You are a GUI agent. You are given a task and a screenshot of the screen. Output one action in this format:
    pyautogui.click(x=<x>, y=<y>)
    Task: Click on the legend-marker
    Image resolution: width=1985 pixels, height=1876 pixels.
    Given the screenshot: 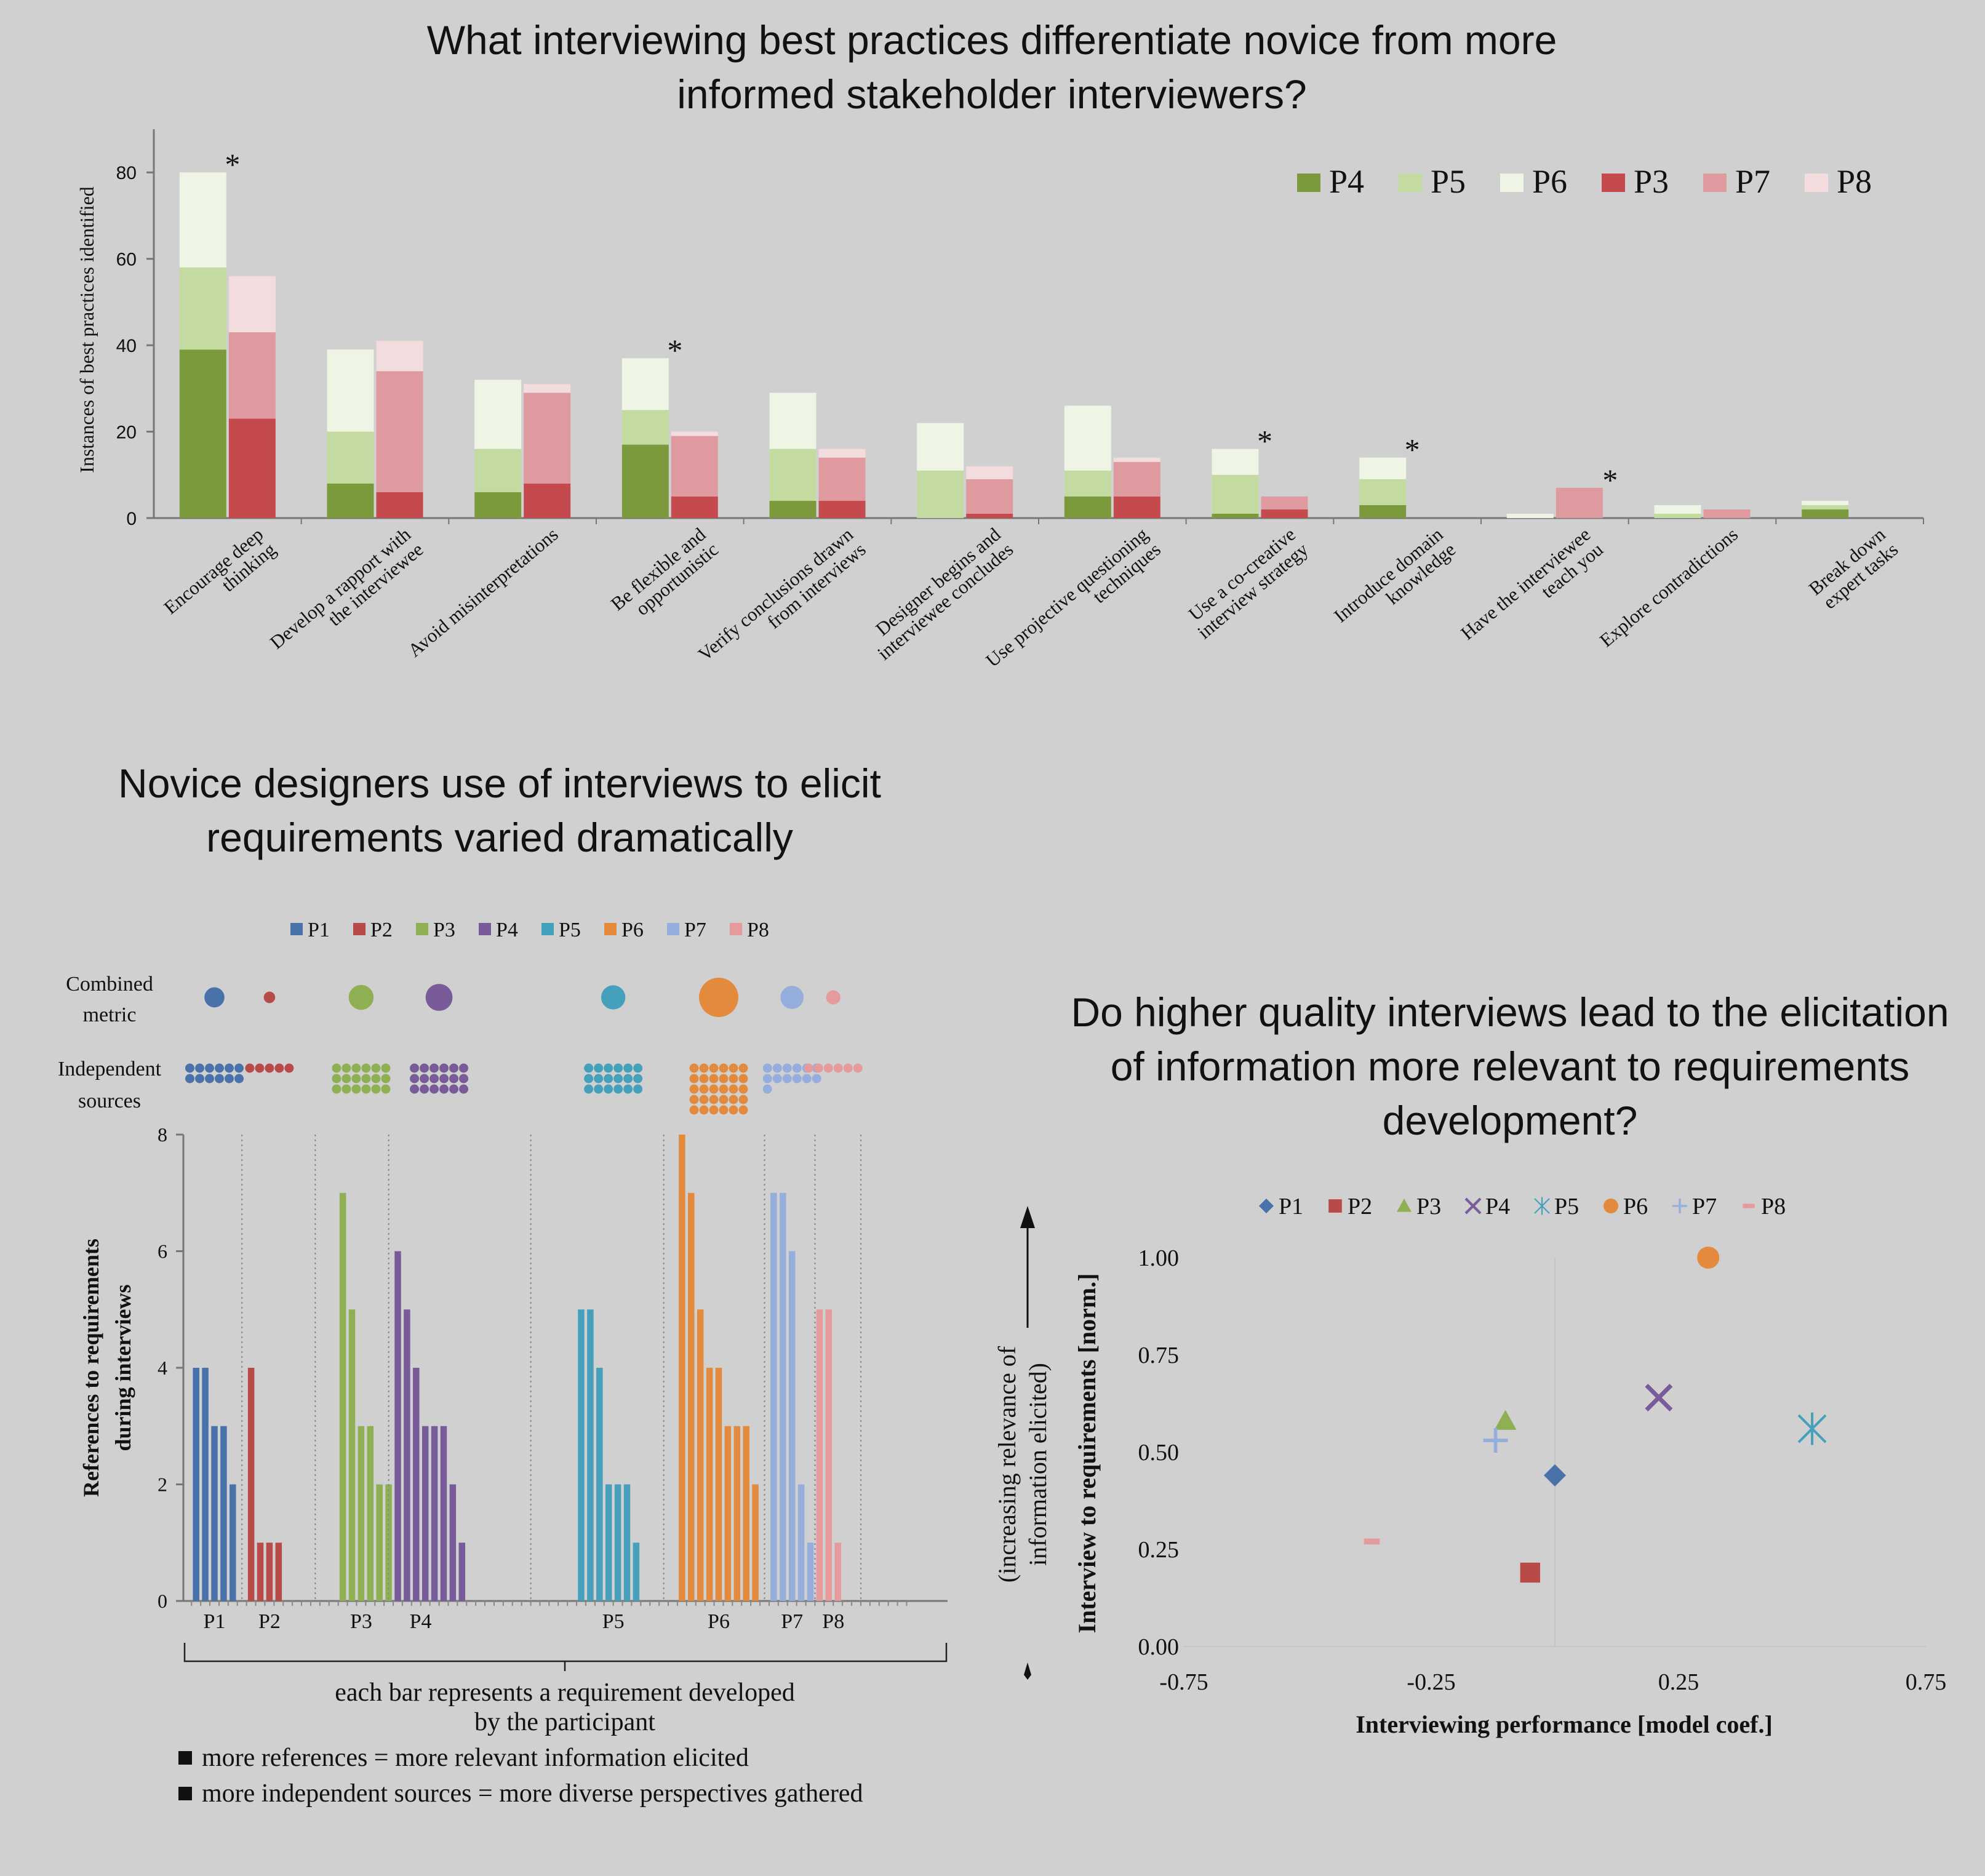 What is the action you would take?
    pyautogui.click(x=1749, y=1205)
    